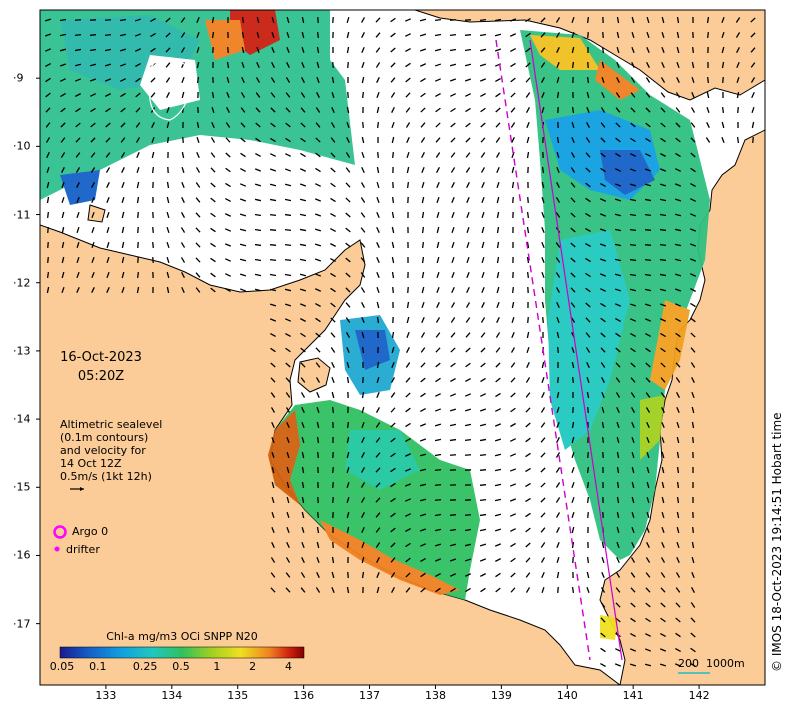 The image size is (792, 716). I want to click on colorbar-tick-label: 0.1, so click(98, 666).